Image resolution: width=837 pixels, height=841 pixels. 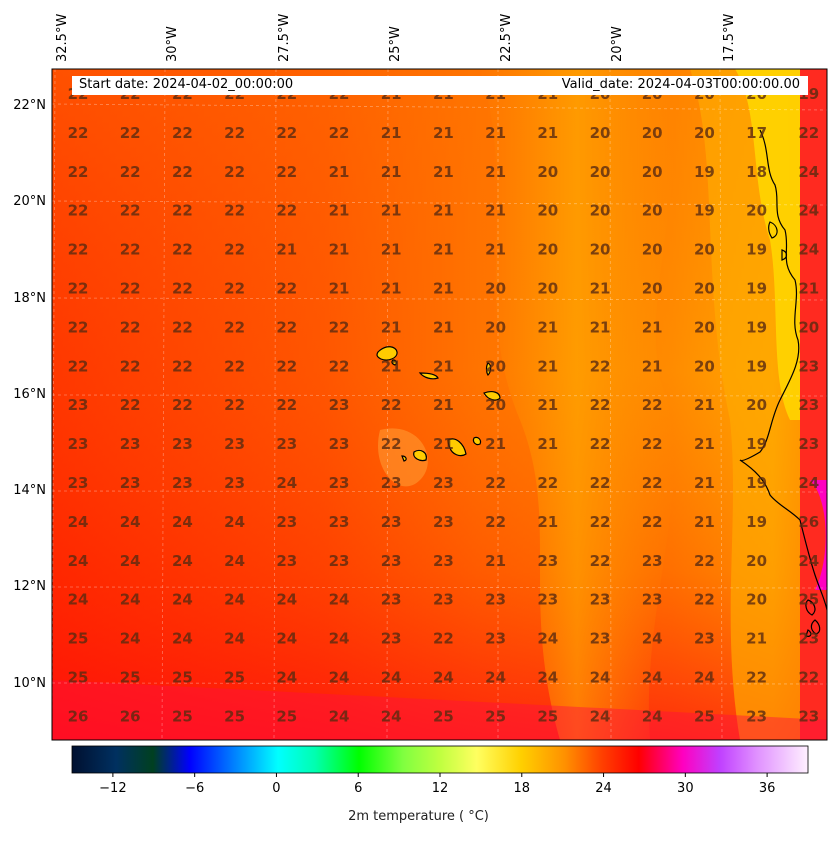 I want to click on longitude-label: 27.5°W, so click(x=284, y=38).